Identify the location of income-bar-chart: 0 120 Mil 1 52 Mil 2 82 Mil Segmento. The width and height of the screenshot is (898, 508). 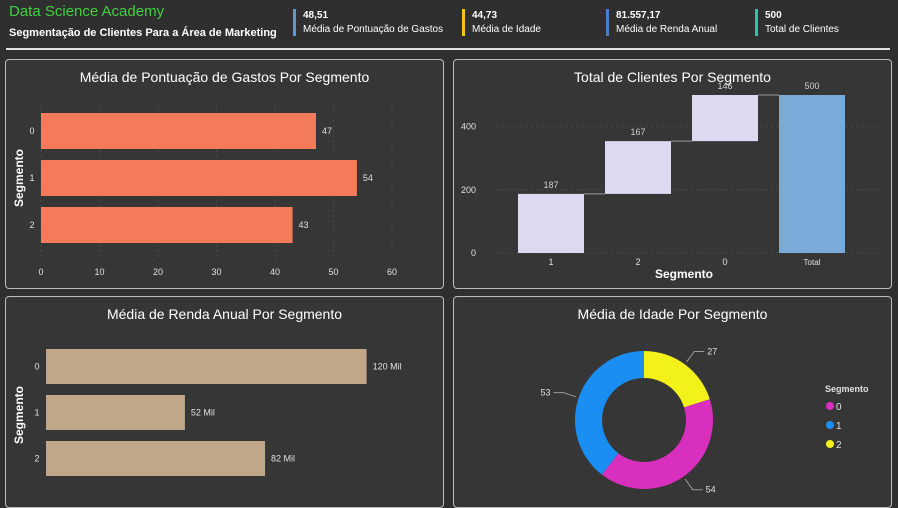
(207, 412).